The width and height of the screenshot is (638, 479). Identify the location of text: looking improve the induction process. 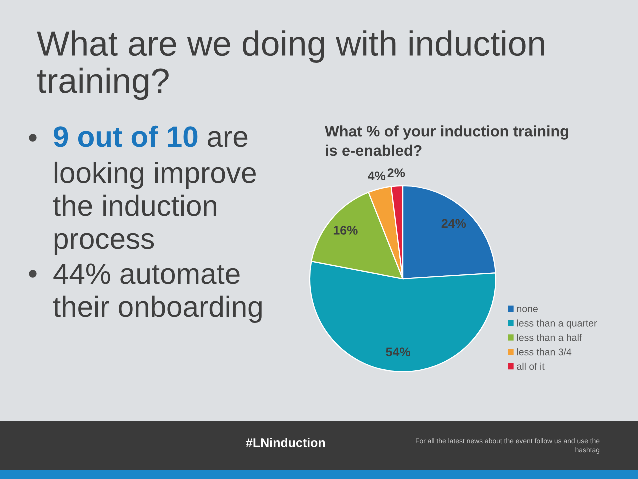
(154, 209).